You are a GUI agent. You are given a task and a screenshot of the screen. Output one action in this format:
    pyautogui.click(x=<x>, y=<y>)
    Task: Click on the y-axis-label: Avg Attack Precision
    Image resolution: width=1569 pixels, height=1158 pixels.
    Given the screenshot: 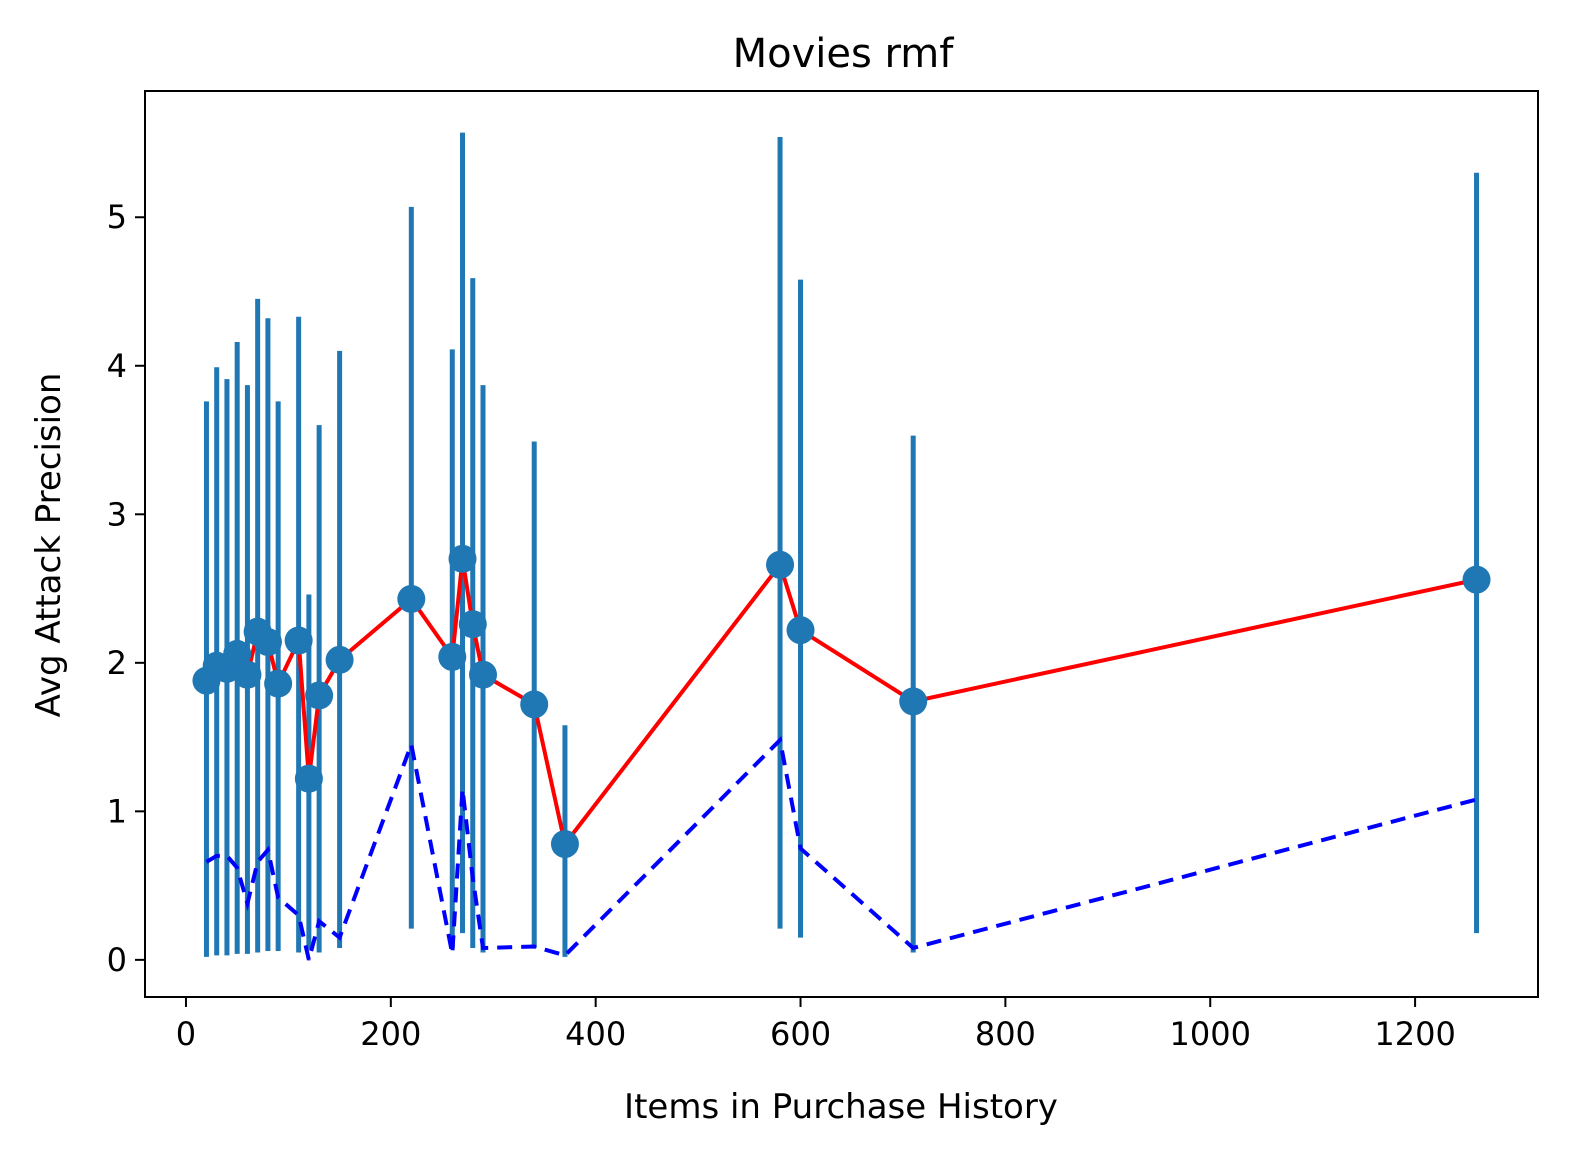 What is the action you would take?
    pyautogui.click(x=49, y=545)
    